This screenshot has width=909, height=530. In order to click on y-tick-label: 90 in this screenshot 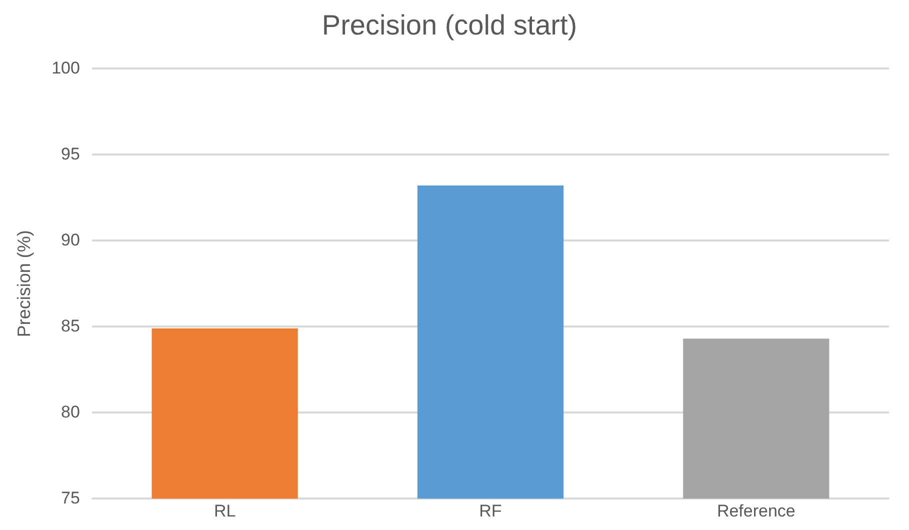, I will do `click(70, 240)`.